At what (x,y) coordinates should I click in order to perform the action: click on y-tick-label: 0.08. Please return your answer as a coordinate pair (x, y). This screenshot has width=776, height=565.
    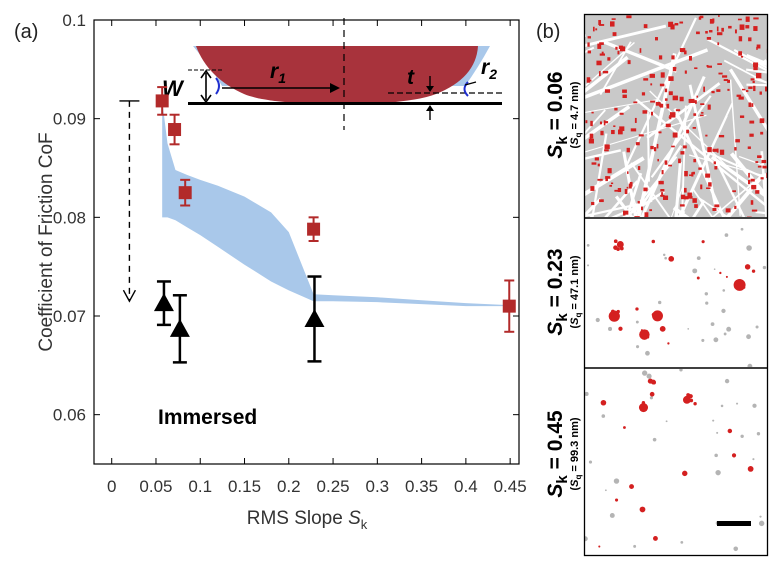
    Looking at the image, I should click on (69, 217).